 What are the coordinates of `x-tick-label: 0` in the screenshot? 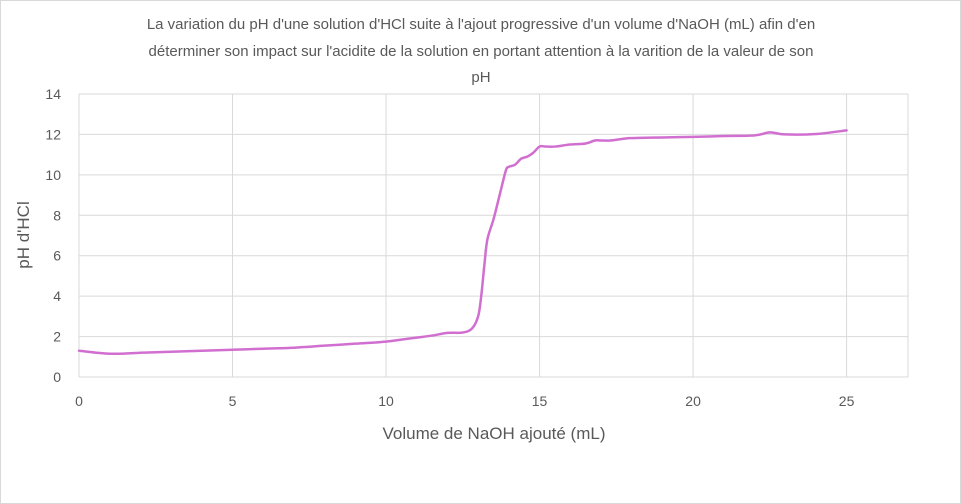 It's located at (79, 401).